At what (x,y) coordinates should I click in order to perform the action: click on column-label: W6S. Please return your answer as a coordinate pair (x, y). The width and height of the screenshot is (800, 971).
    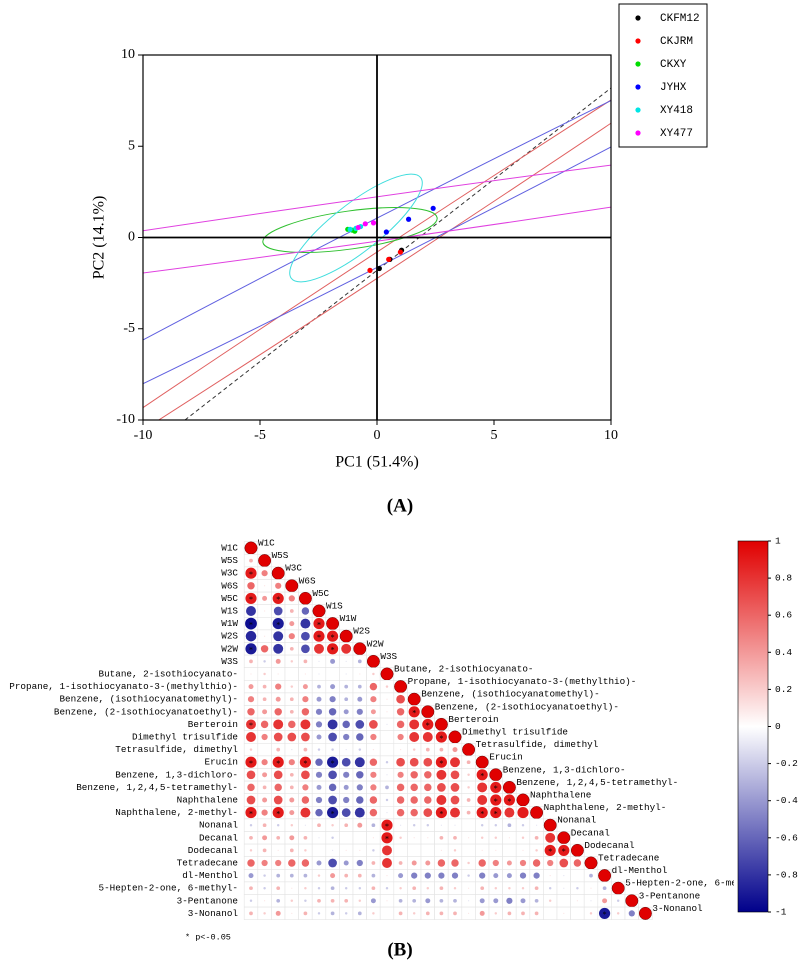
    Looking at the image, I should click on (307, 580).